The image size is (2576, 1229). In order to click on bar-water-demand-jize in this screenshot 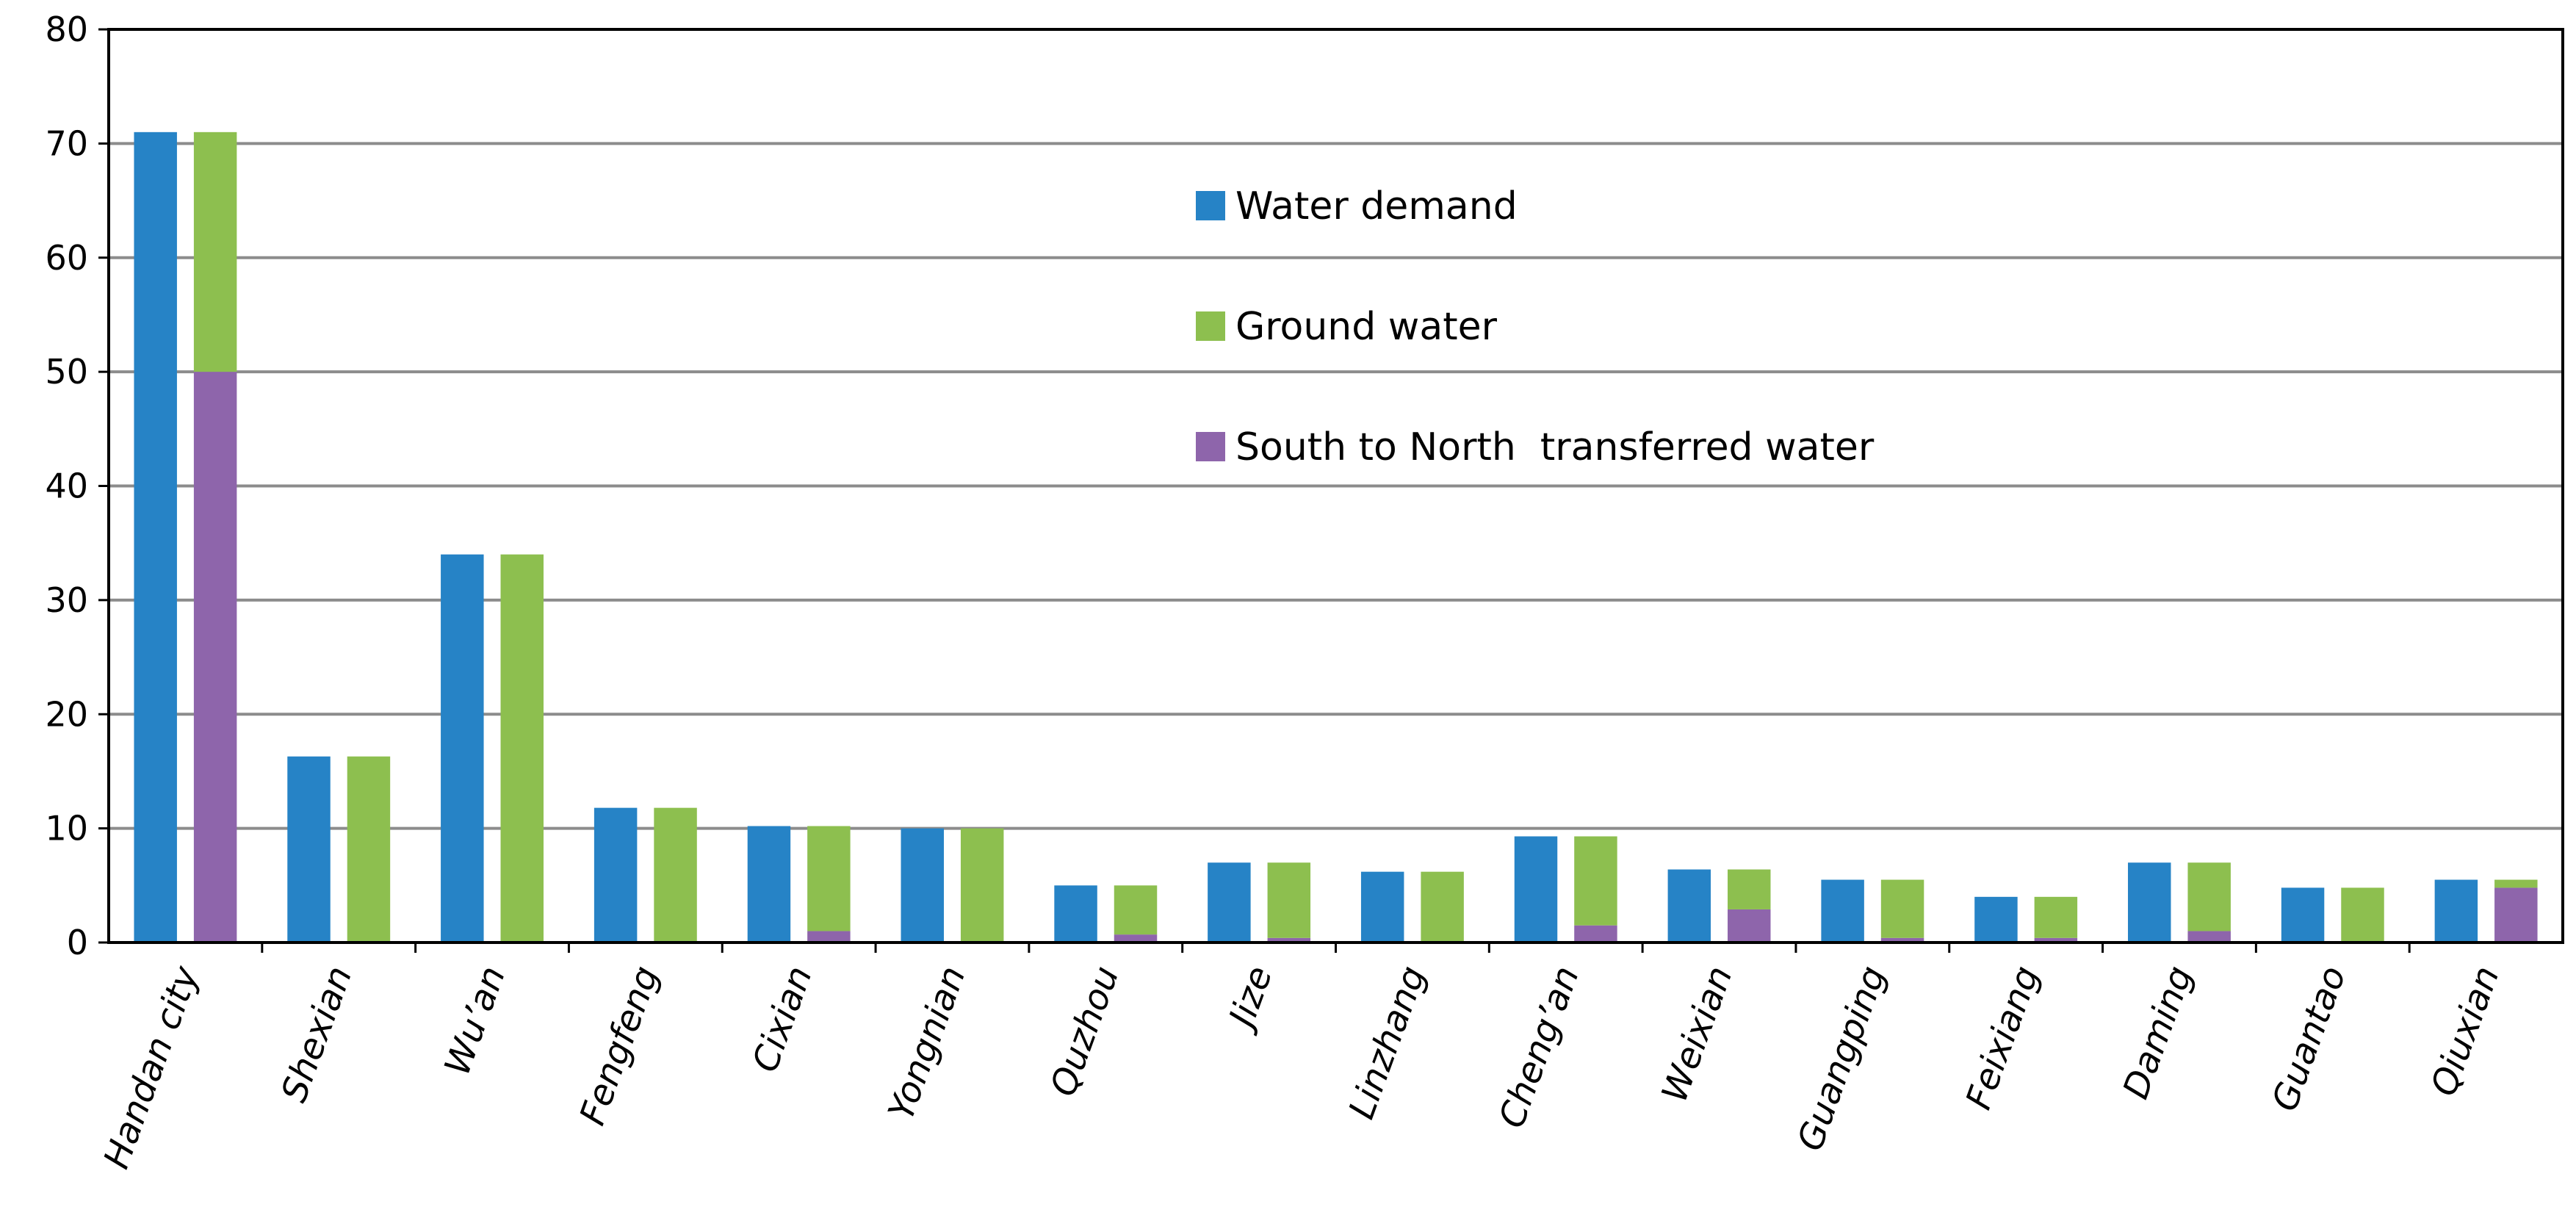, I will do `click(1230, 902)`.